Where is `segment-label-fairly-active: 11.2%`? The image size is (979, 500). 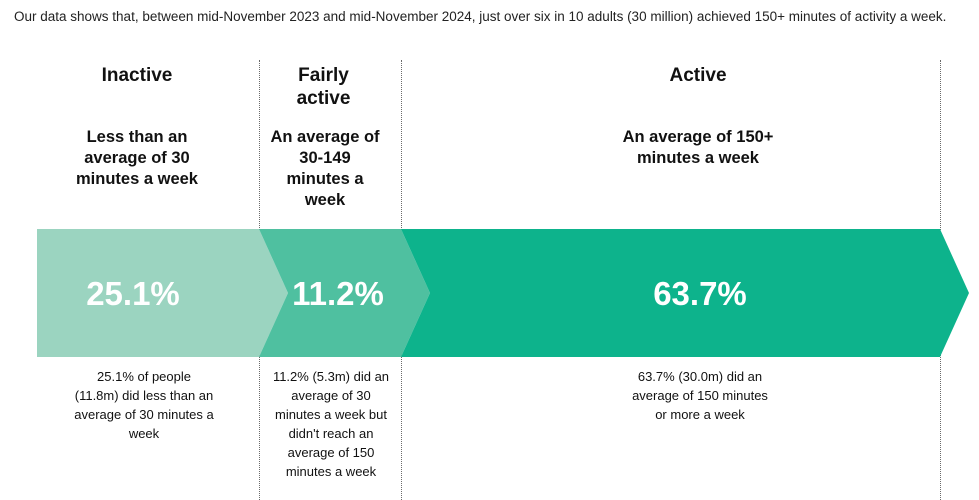 segment-label-fairly-active: 11.2% is located at coordinates (338, 293).